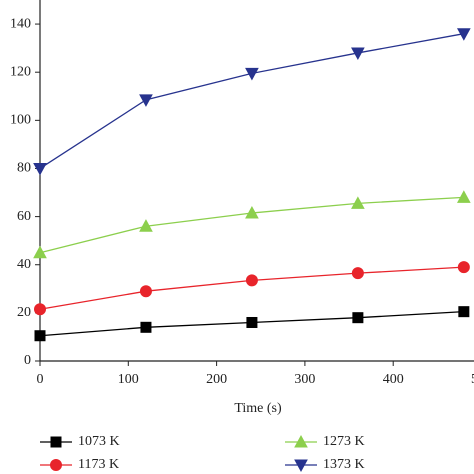 The image size is (474, 474). What do you see at coordinates (40, 379) in the screenshot?
I see `x-tick-label: 0` at bounding box center [40, 379].